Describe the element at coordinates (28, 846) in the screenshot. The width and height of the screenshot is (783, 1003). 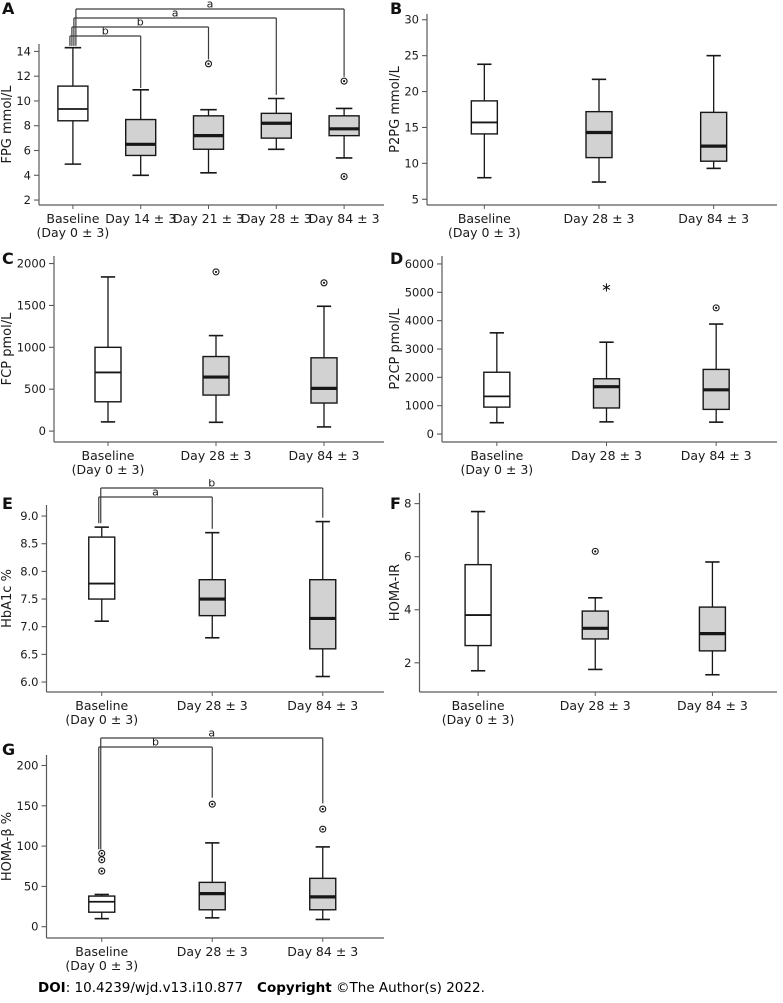
I see `svg-text: 100` at that location.